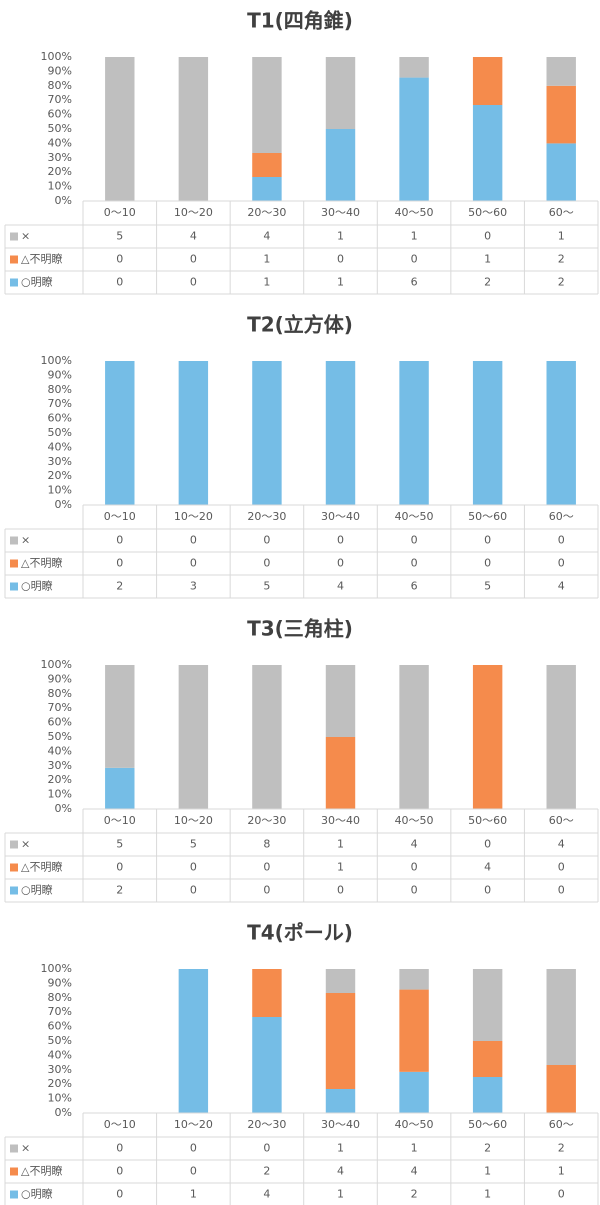 The width and height of the screenshot is (600, 1205). What do you see at coordinates (487, 516) in the screenshot?
I see `x-tick-label: 50～60` at bounding box center [487, 516].